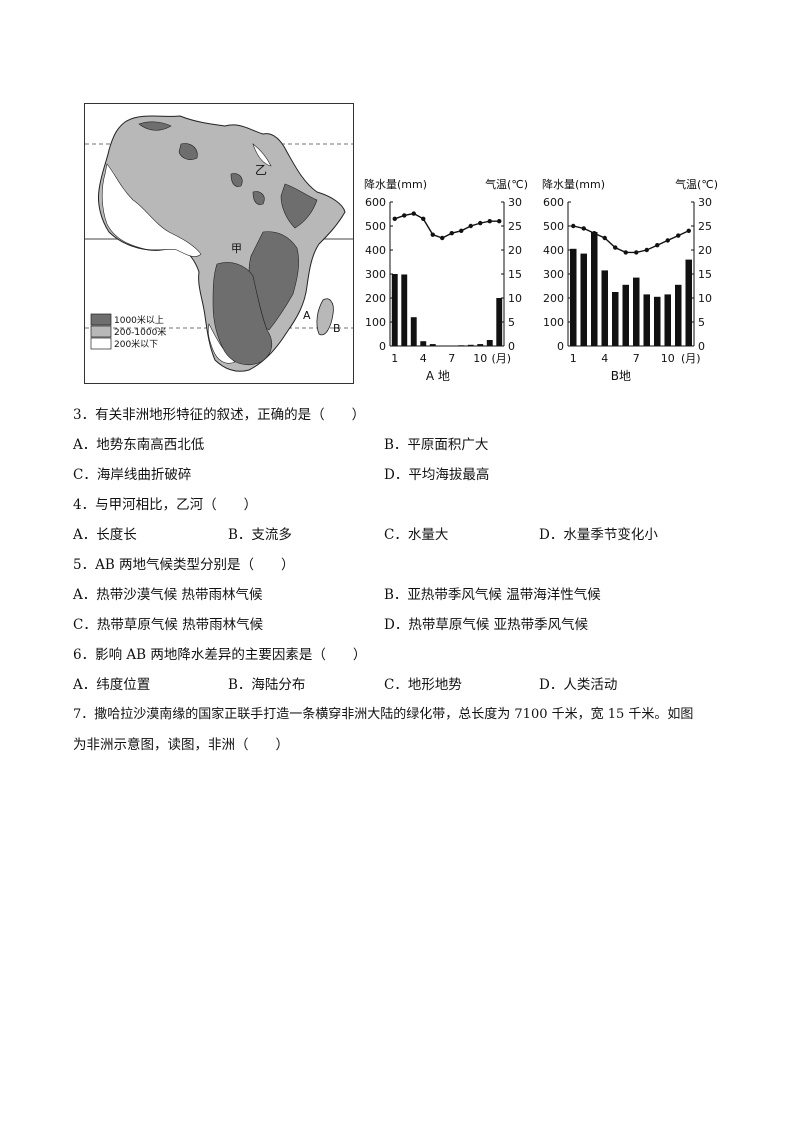 The height and width of the screenshot is (1132, 800). I want to click on precip-tick-label: 400, so click(375, 250).